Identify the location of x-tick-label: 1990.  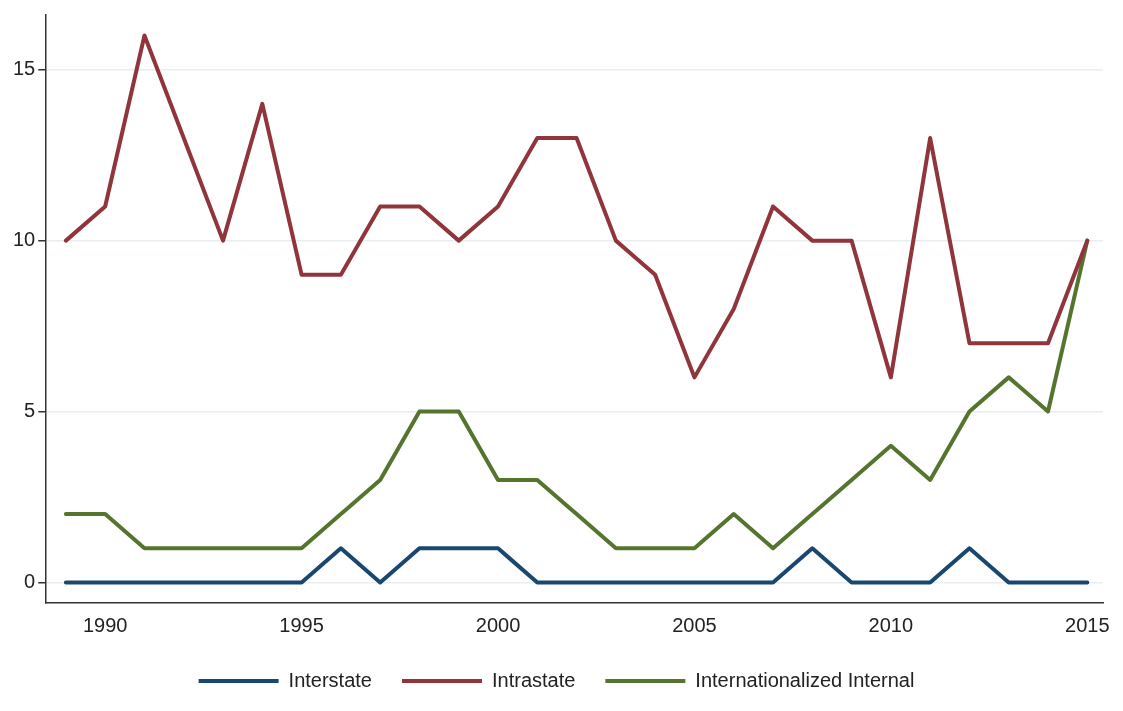
(105, 624).